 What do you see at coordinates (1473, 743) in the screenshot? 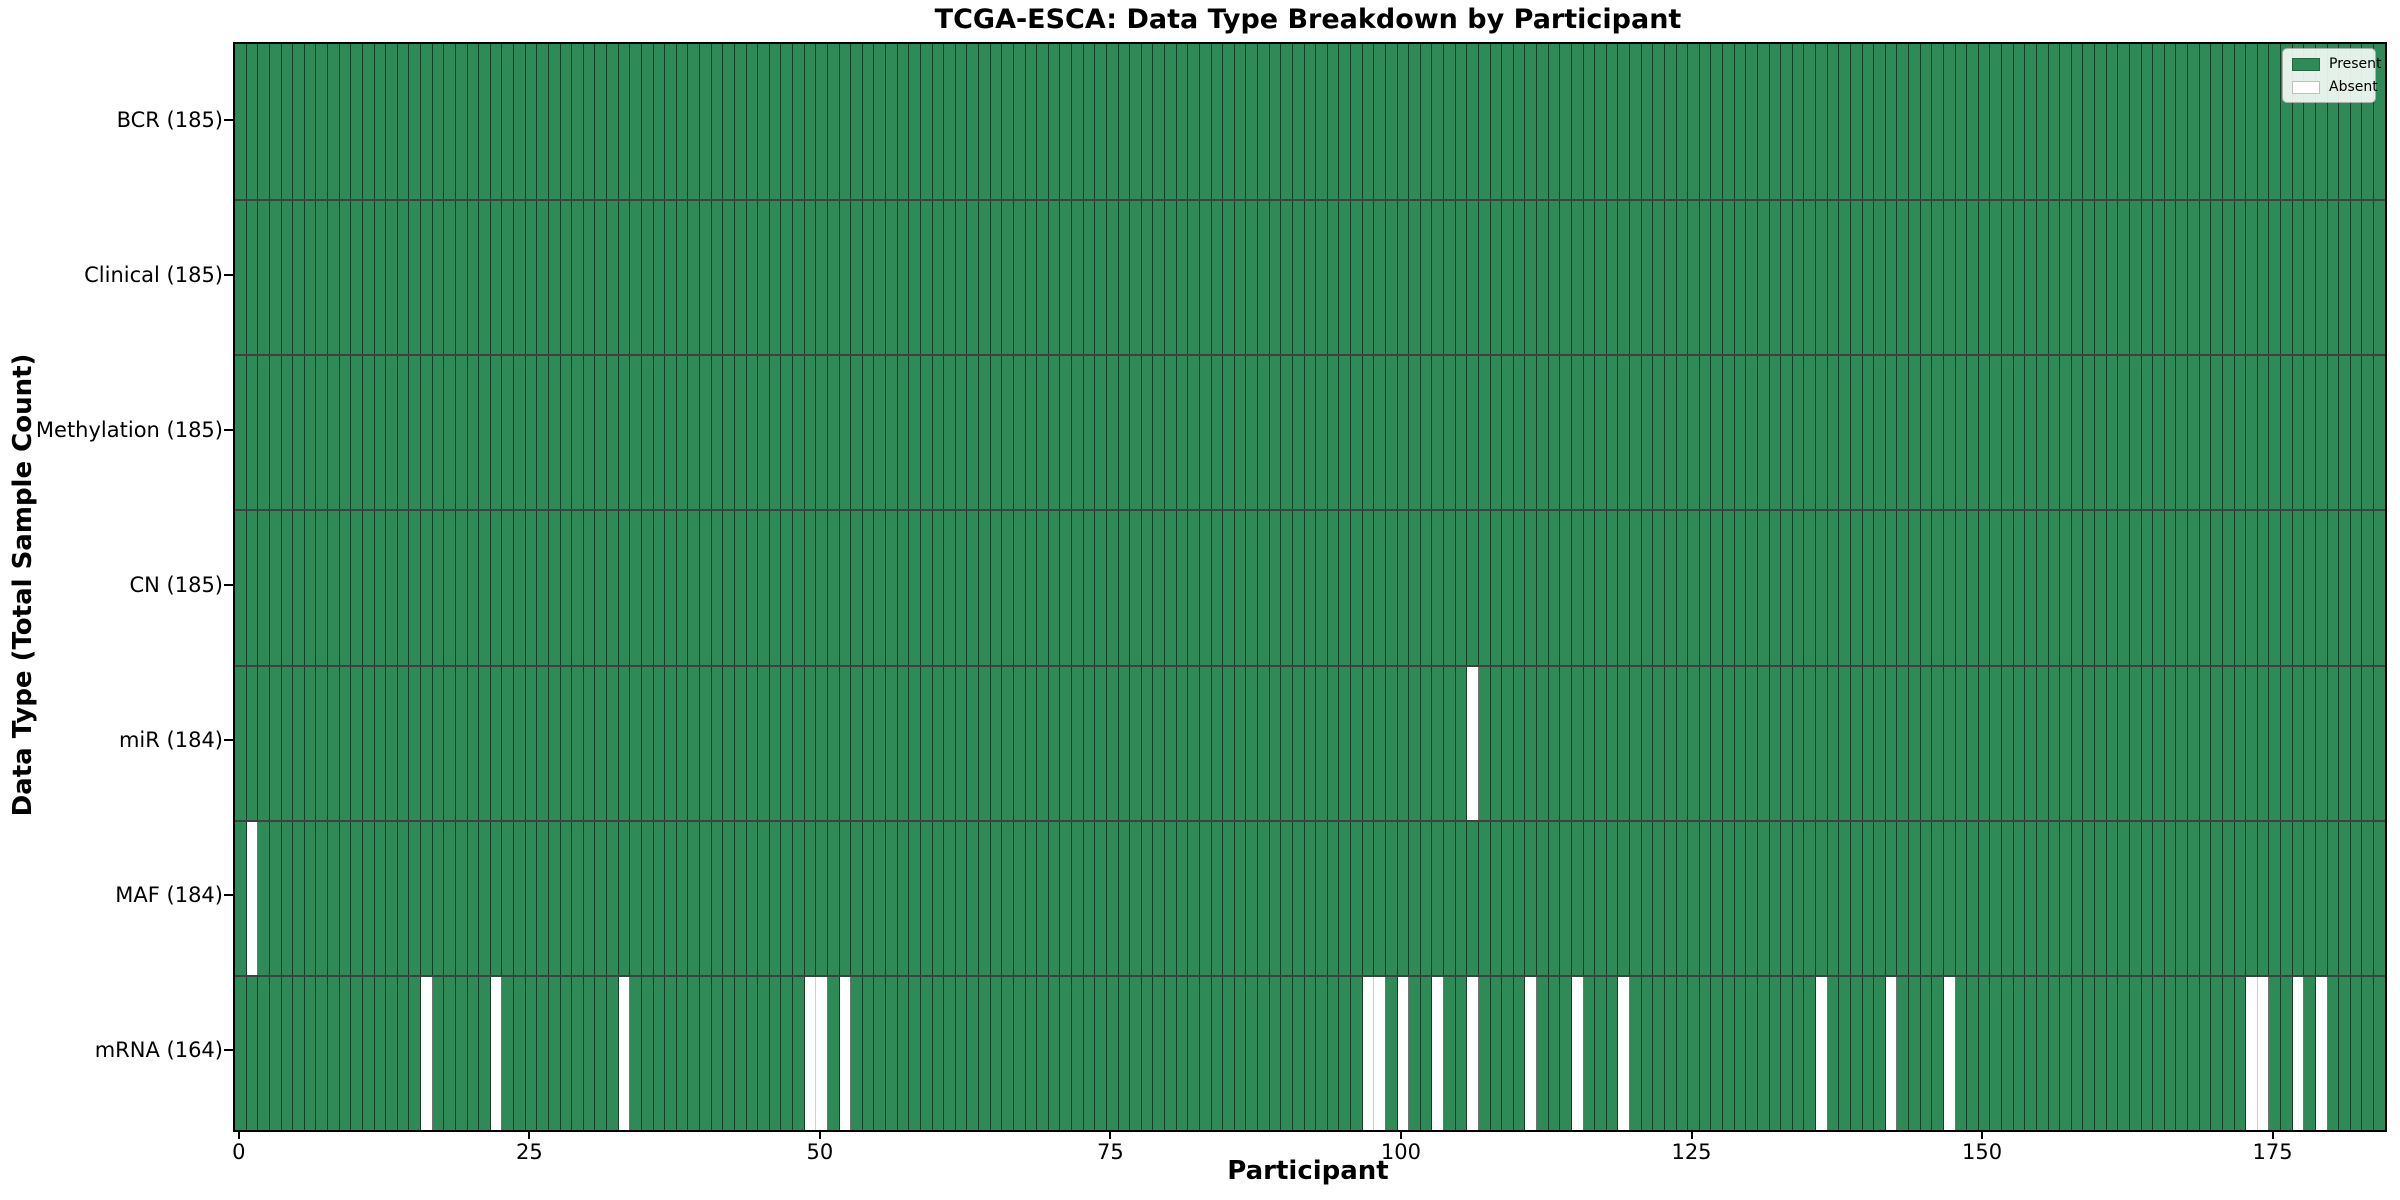
I see `cell-absent` at bounding box center [1473, 743].